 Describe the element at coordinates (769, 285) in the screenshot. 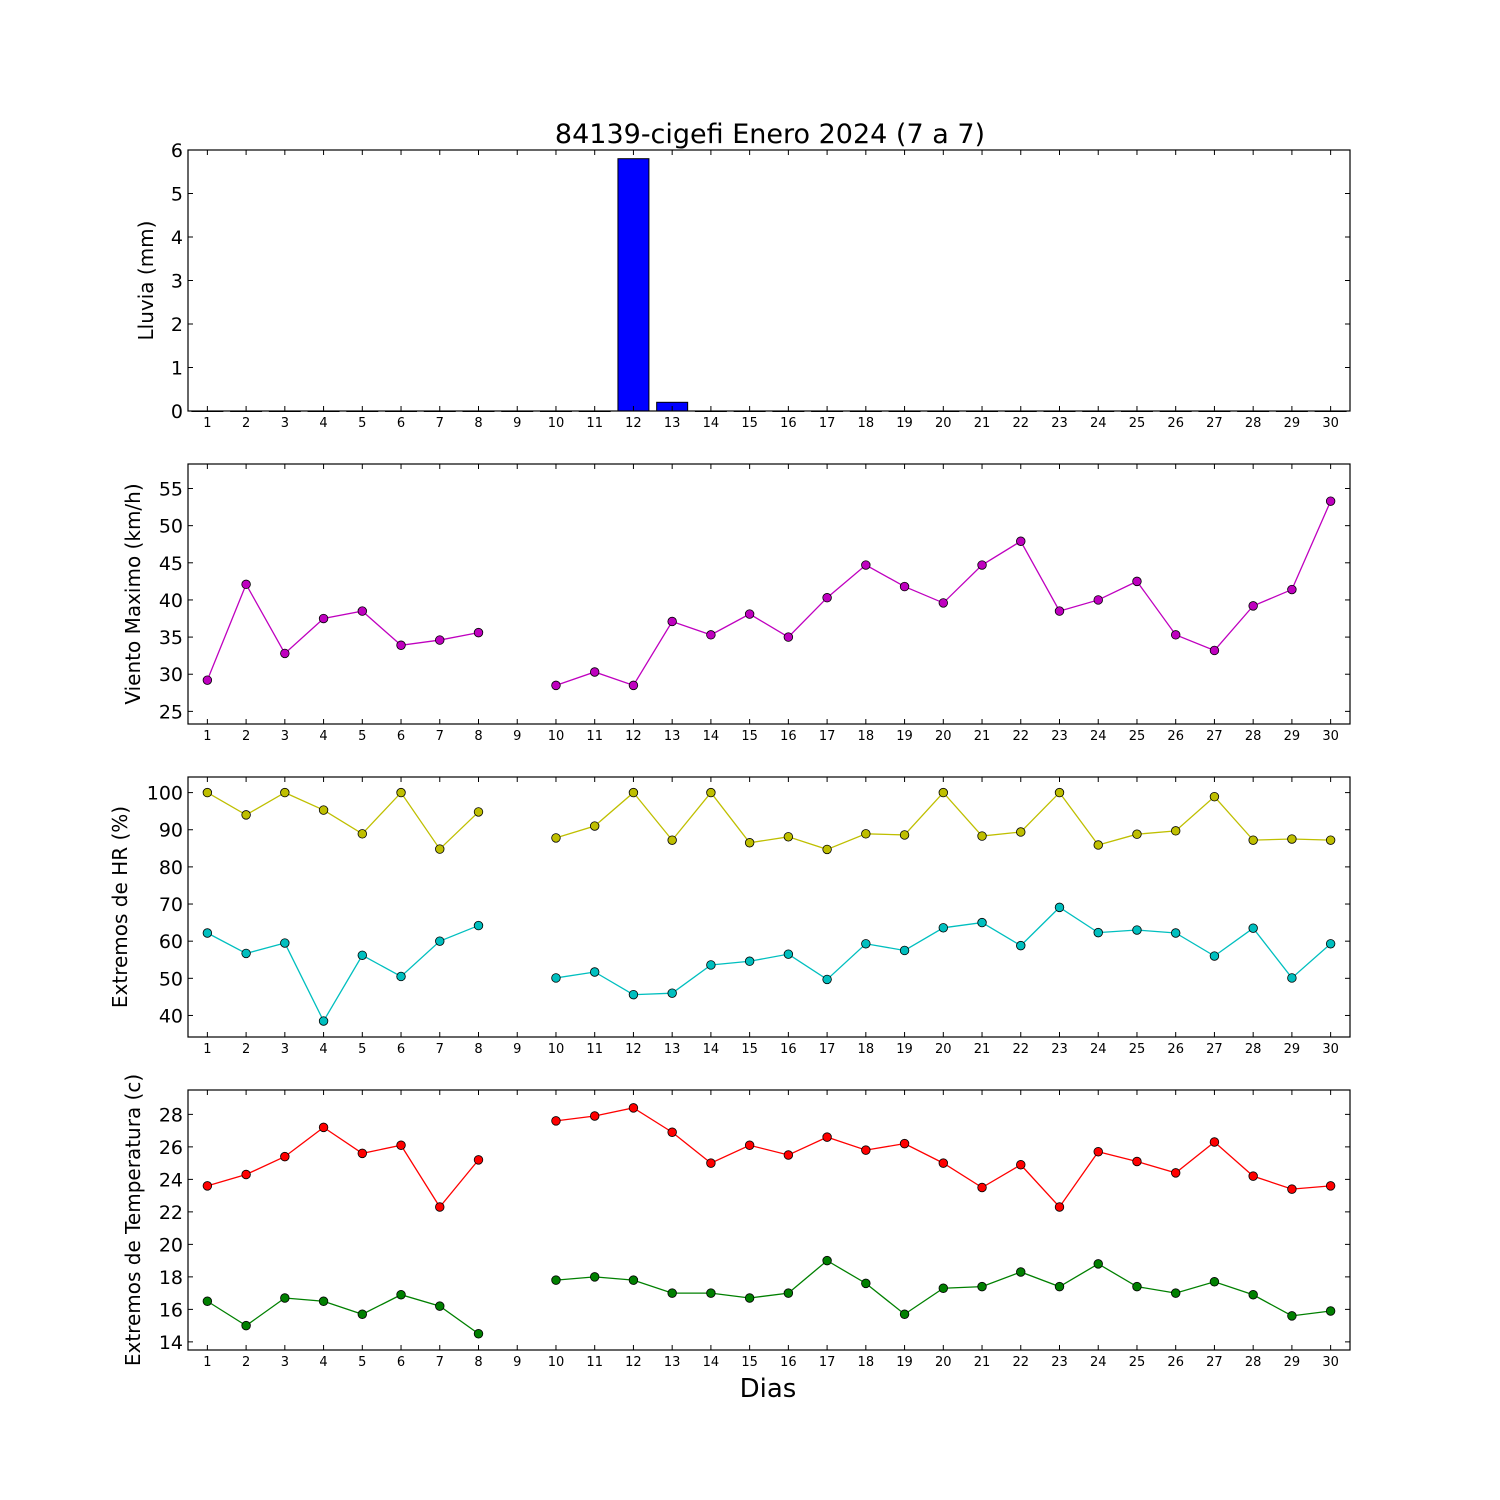

I see `panel-1-marks` at that location.